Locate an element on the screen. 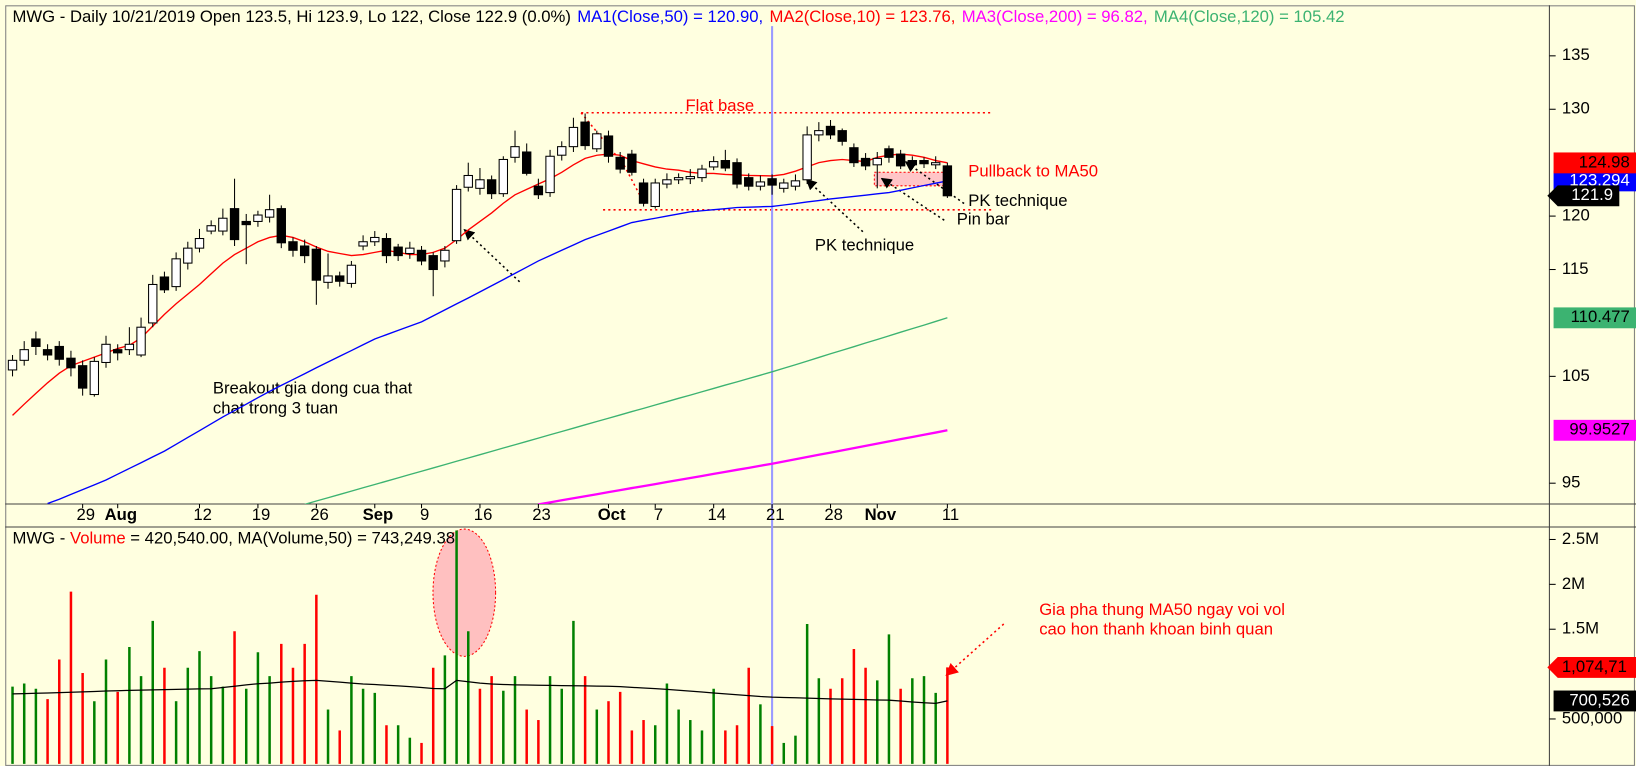 This screenshot has width=1636, height=766. legend-entry: MA4(Close,120) = 105.42 is located at coordinates (1249, 16).